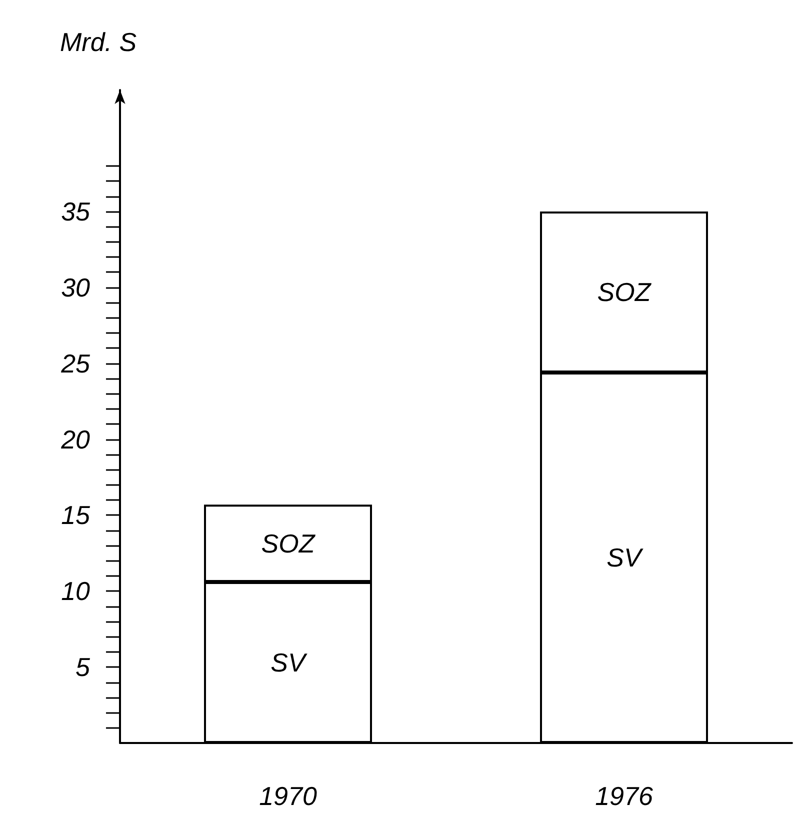  What do you see at coordinates (76, 287) in the screenshot?
I see `y-tick-label: 30` at bounding box center [76, 287].